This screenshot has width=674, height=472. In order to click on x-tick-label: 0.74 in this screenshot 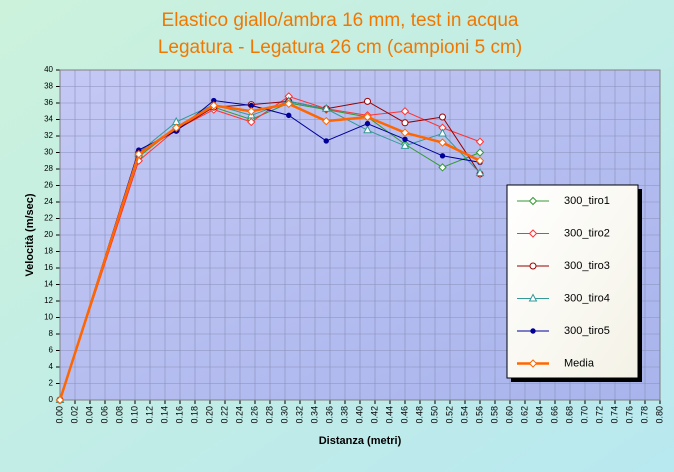, I will do `click(614, 415)`.